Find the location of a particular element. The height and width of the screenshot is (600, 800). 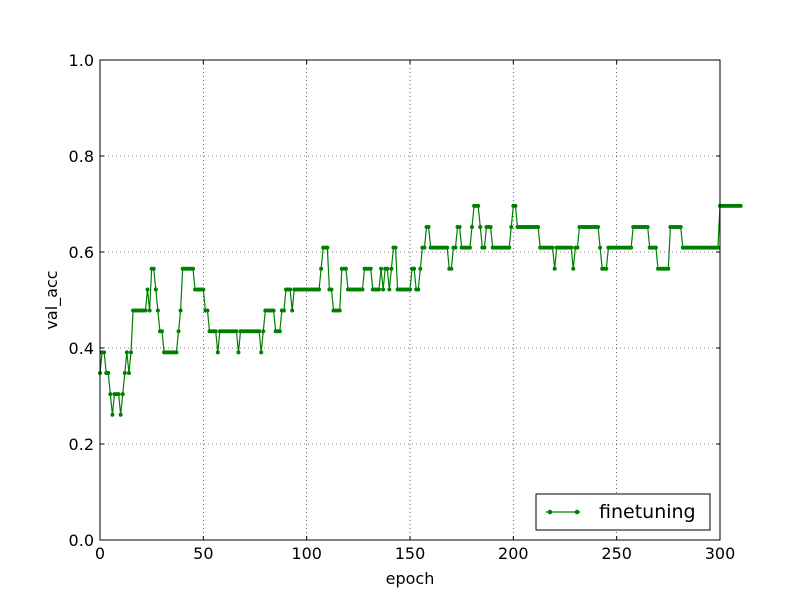

x-tick-label: 200 is located at coordinates (513, 553).